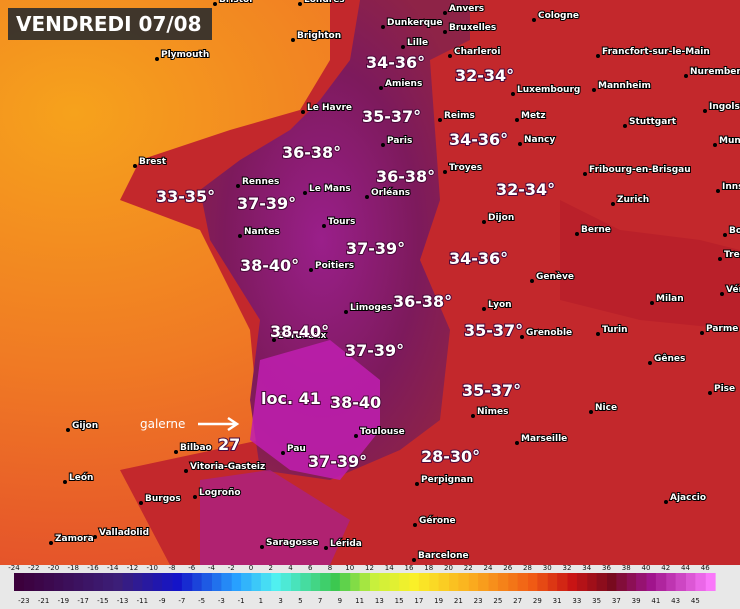 The height and width of the screenshot is (609, 740). Describe the element at coordinates (491, 390) in the screenshot. I see `temperature-label: 35-37°` at that location.